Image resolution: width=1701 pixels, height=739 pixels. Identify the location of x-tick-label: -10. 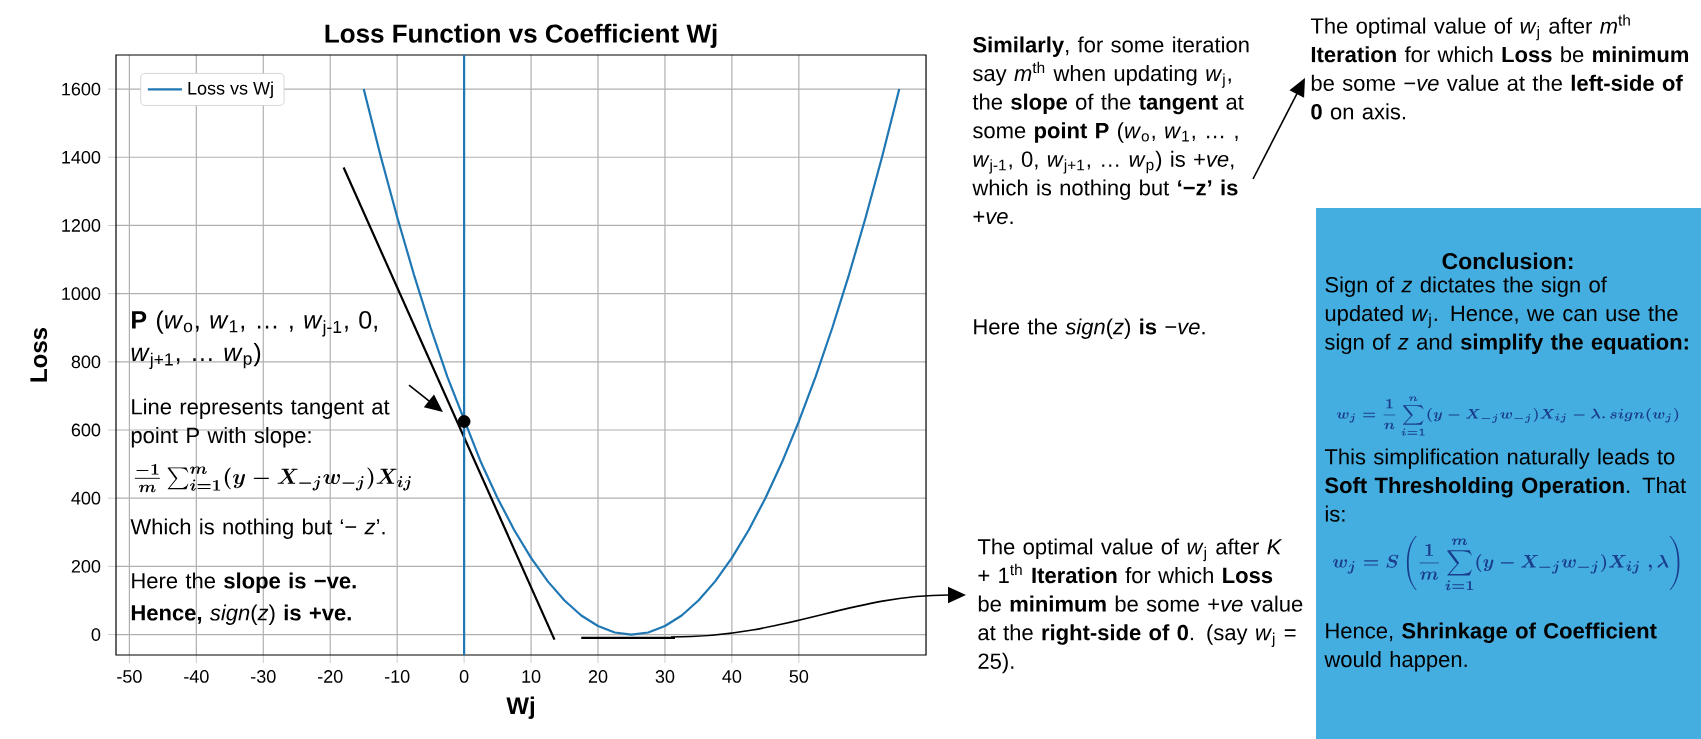
(397, 676).